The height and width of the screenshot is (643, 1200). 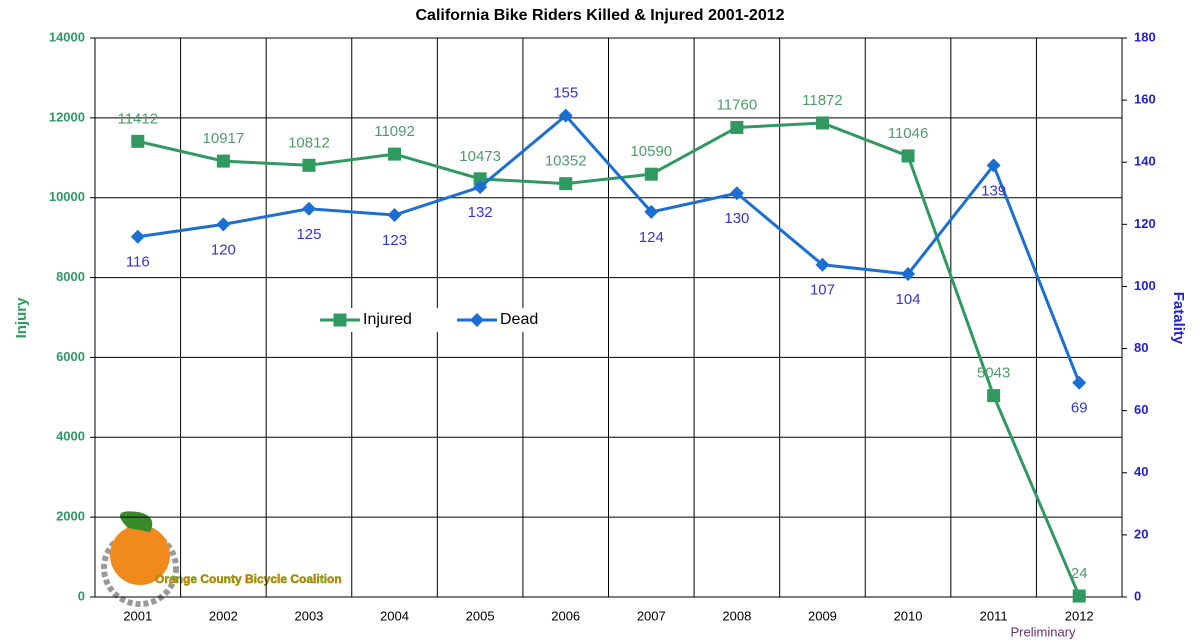 I want to click on legend-label: Dead, so click(x=519, y=319).